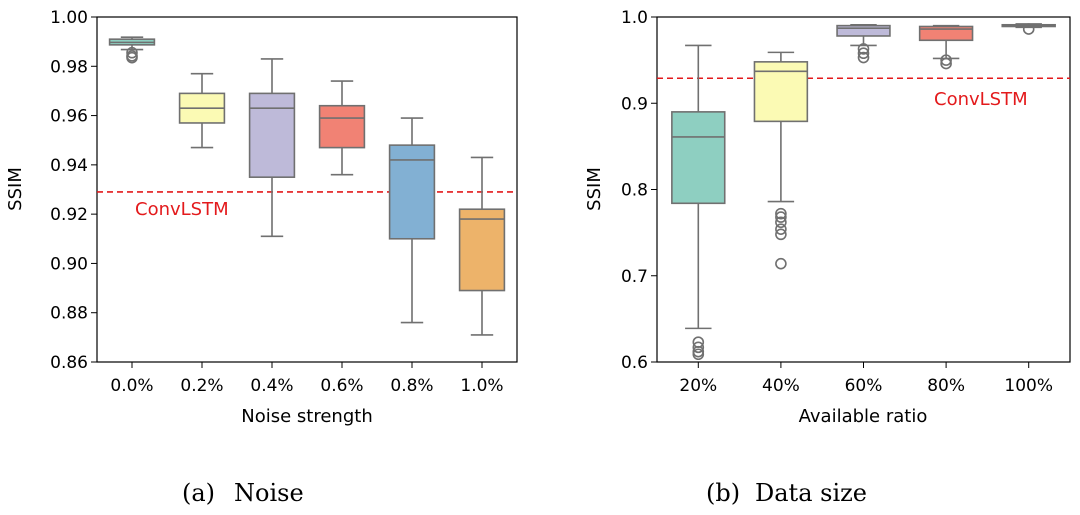 The height and width of the screenshot is (515, 1080). What do you see at coordinates (634, 277) in the screenshot?
I see `y-tick-label: 0.7` at bounding box center [634, 277].